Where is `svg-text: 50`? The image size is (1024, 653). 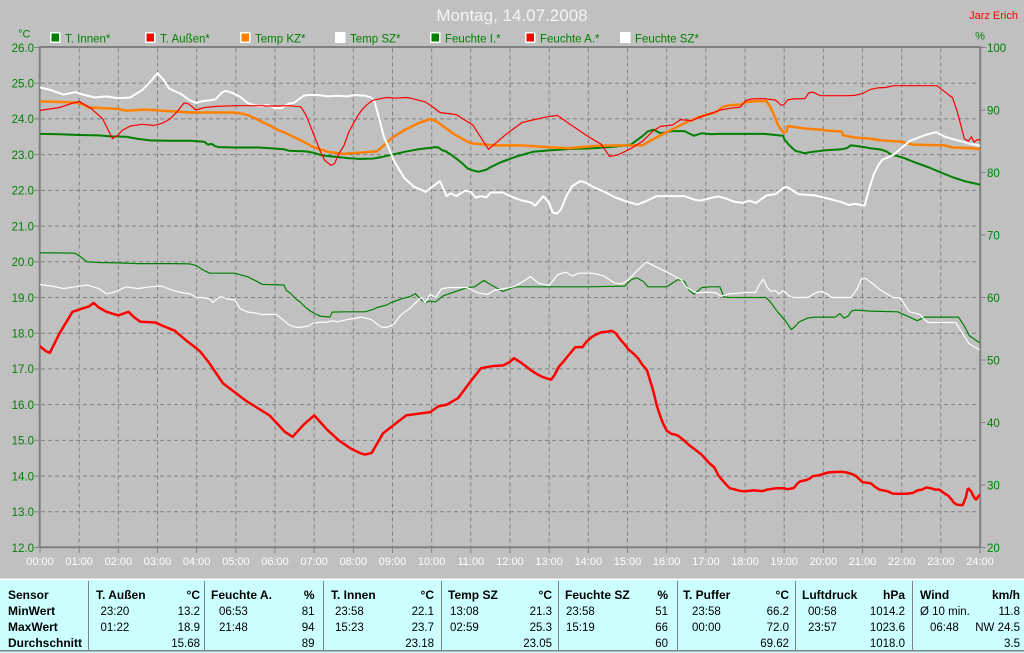 svg-text: 50 is located at coordinates (993, 361).